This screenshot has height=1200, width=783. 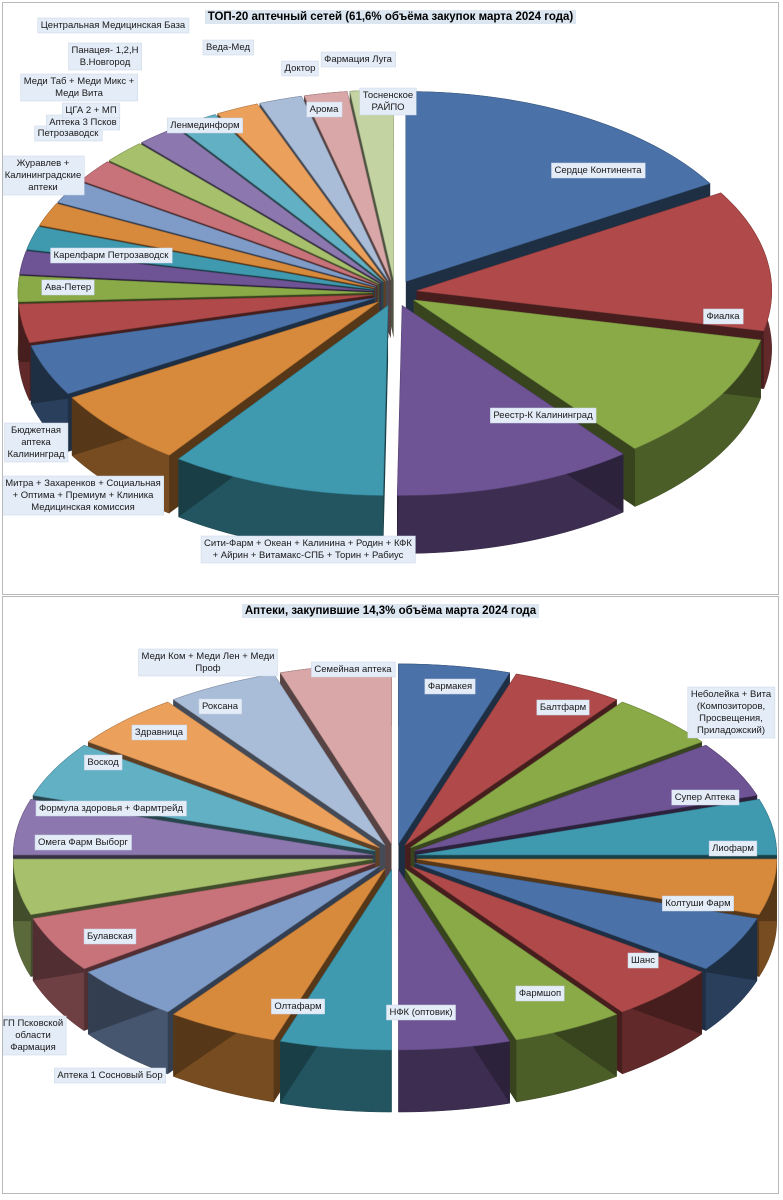 What do you see at coordinates (110, 936) in the screenshot?
I see `slice-label: Булавская` at bounding box center [110, 936].